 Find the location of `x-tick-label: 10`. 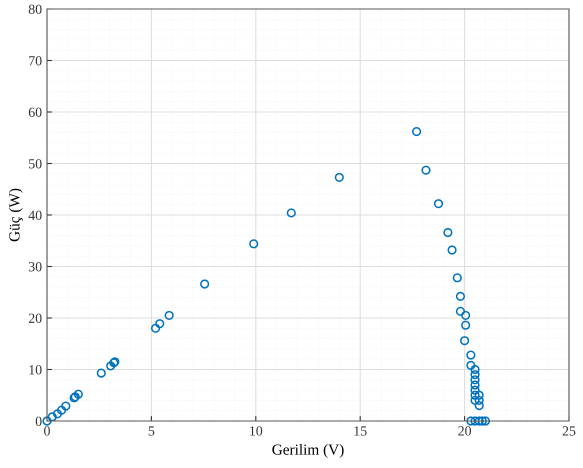

x-tick-label: 10 is located at coordinates (256, 431).